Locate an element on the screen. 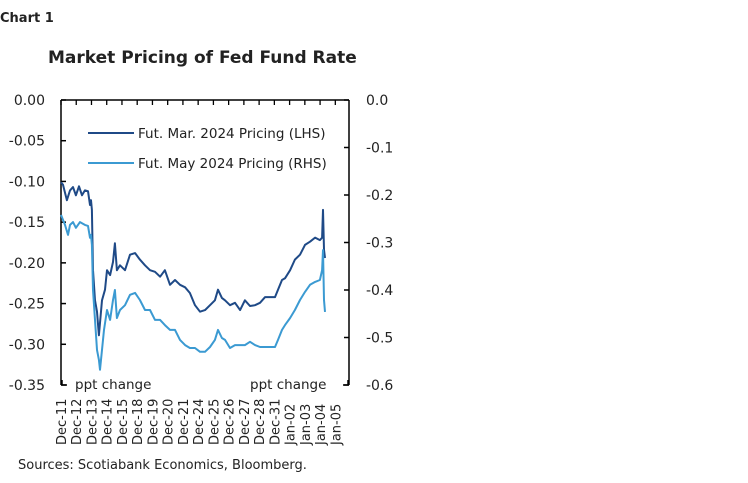 The image size is (748, 483). x-tick-label: Dec-18 is located at coordinates (138, 422).